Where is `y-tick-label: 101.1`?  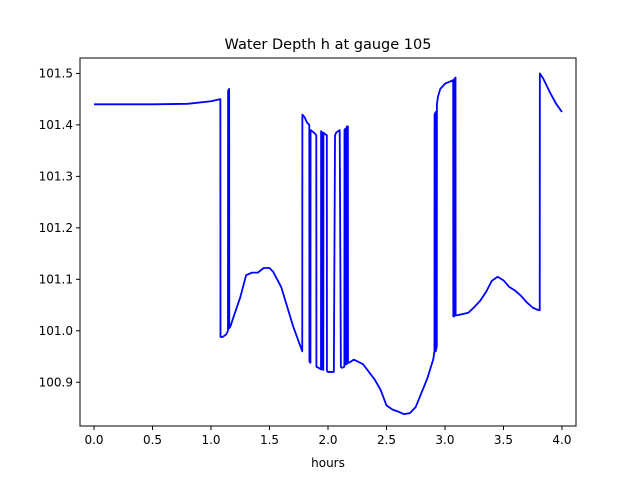 y-tick-label: 101.1 is located at coordinates (56, 279).